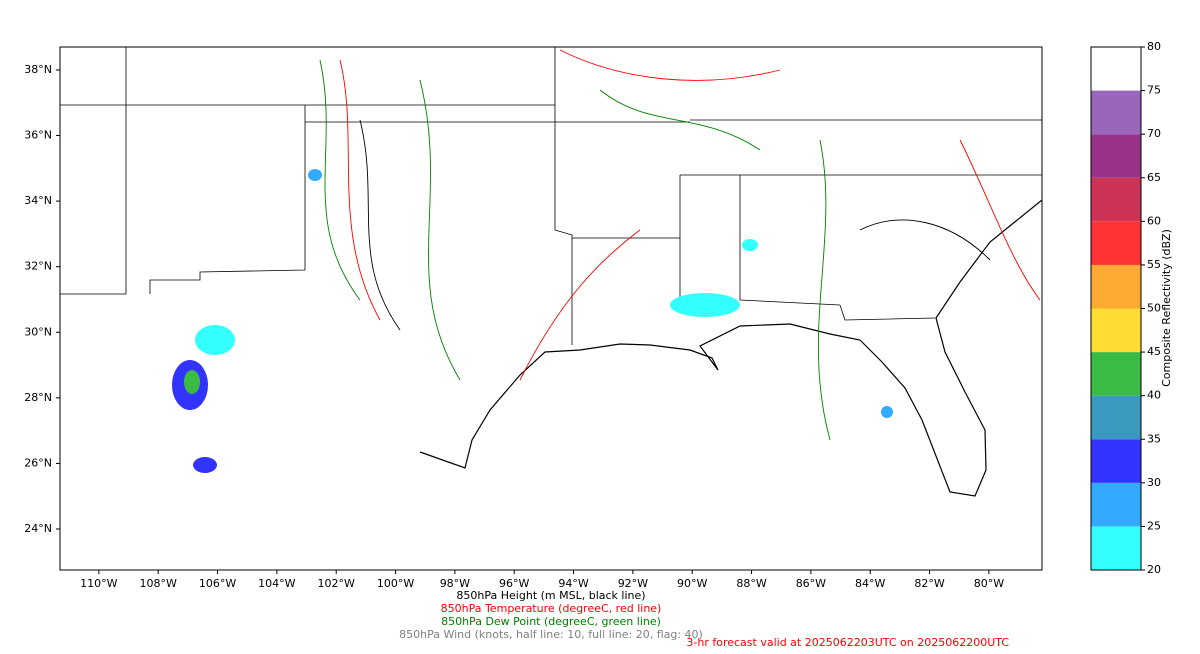 The width and height of the screenshot is (1200, 654). What do you see at coordinates (1154, 177) in the screenshot?
I see `colorbar-tick-label: 65` at bounding box center [1154, 177].